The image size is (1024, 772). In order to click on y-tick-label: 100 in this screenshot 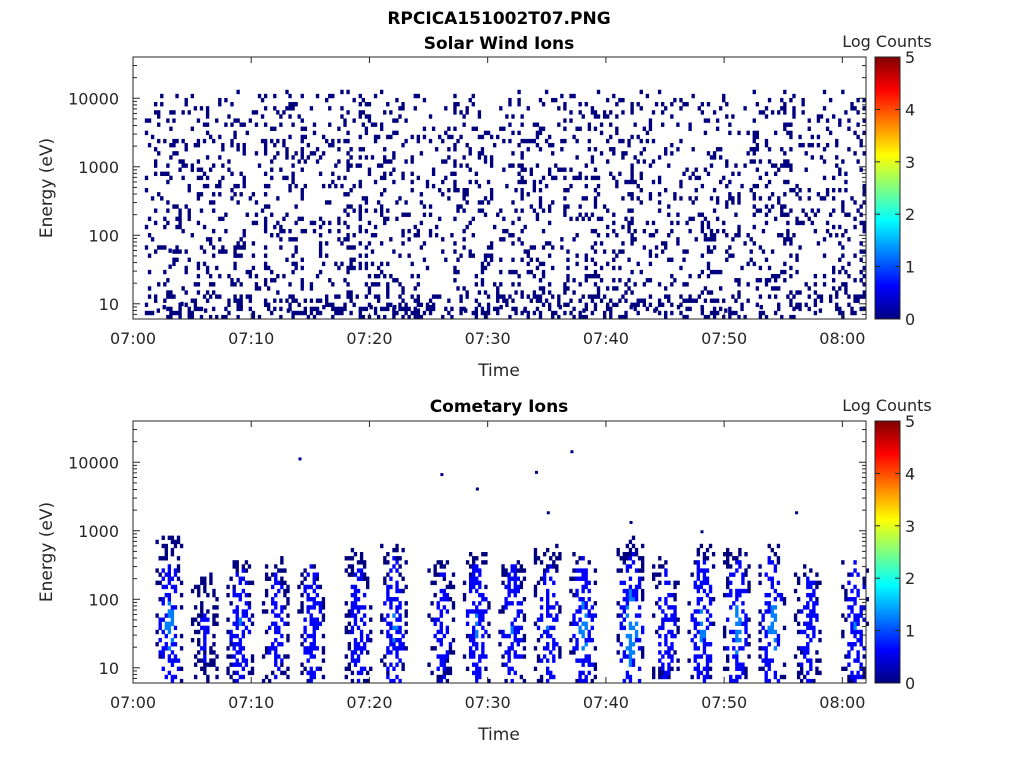, I will do `click(103, 599)`.